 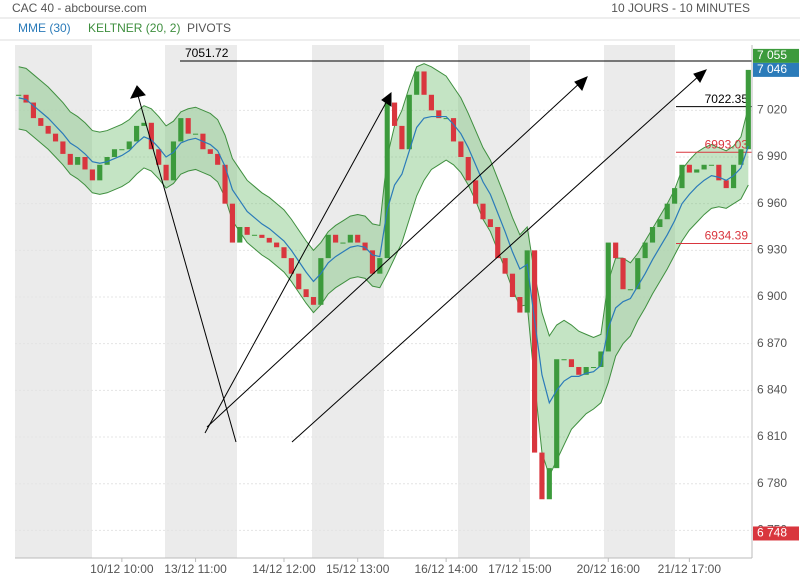 What do you see at coordinates (209, 28) in the screenshot?
I see `legend-entry: PIVOTS` at bounding box center [209, 28].